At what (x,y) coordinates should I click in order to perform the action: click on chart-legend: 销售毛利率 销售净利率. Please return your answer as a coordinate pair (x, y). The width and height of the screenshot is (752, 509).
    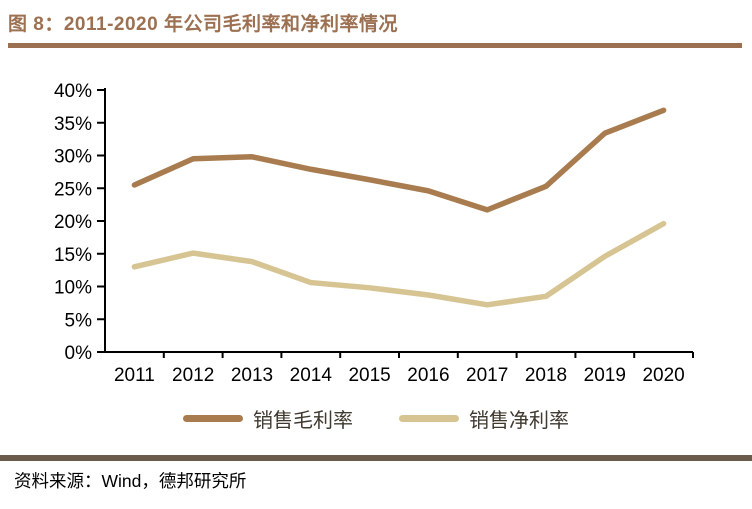
    Looking at the image, I should click on (376, 418).